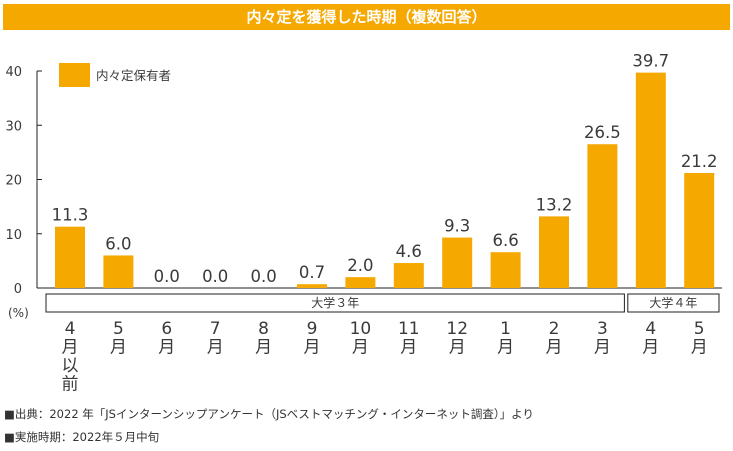 The image size is (733, 451). I want to click on legend-swatch, so click(74, 75).